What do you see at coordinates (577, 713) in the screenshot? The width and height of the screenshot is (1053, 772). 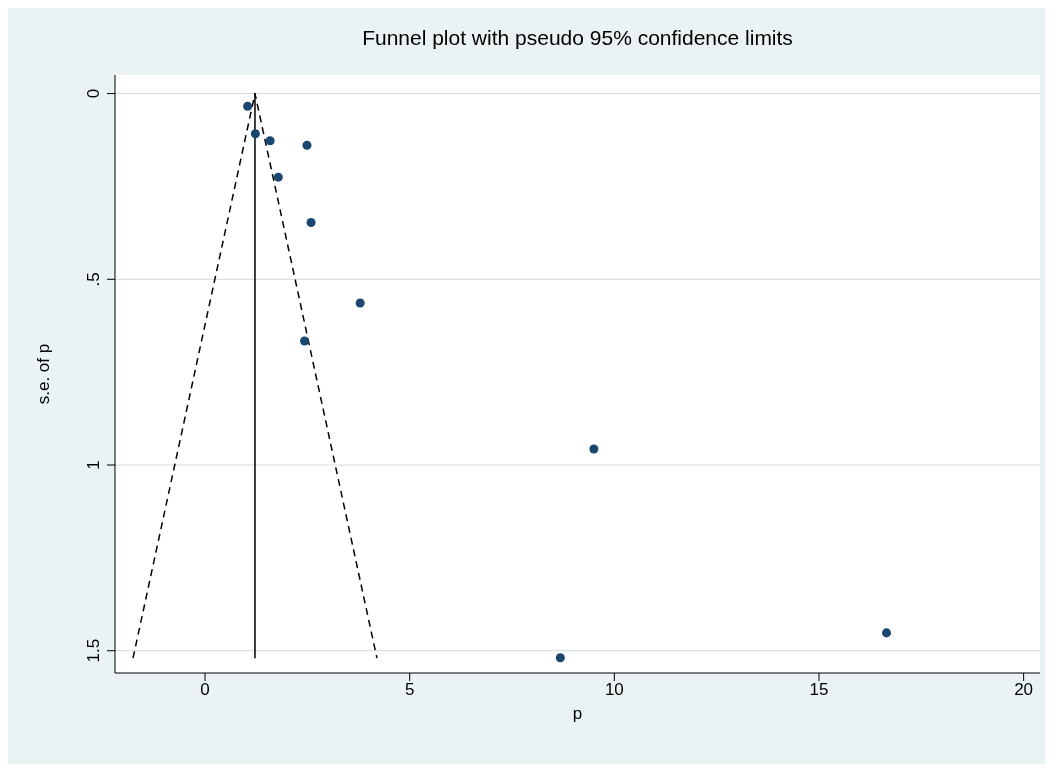 I see `x-axis-title: p` at bounding box center [577, 713].